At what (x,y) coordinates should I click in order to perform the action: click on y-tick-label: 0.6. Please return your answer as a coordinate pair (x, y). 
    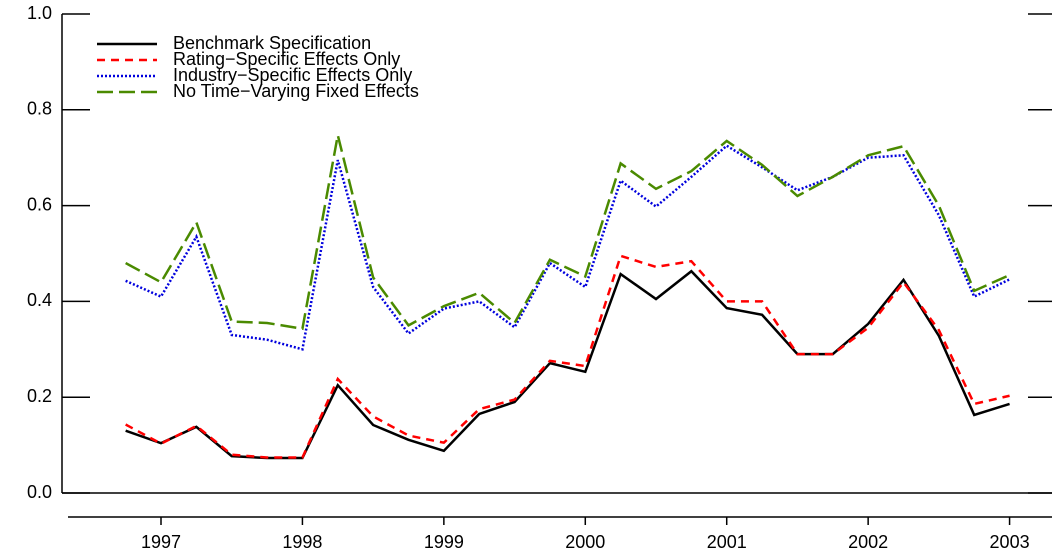
    Looking at the image, I should click on (39, 204).